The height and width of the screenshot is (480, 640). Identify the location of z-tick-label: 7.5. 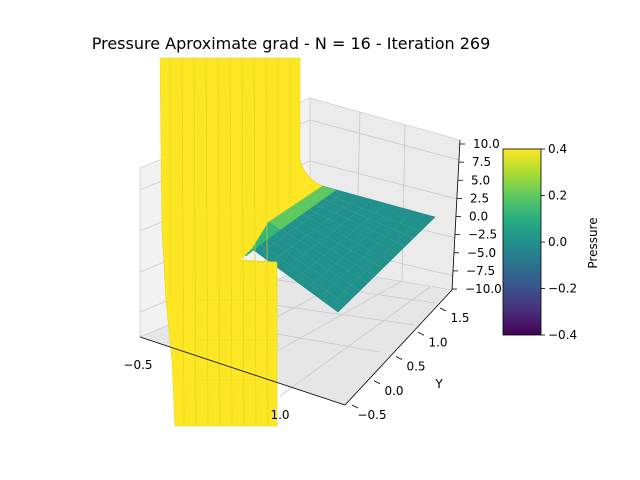
(481, 162).